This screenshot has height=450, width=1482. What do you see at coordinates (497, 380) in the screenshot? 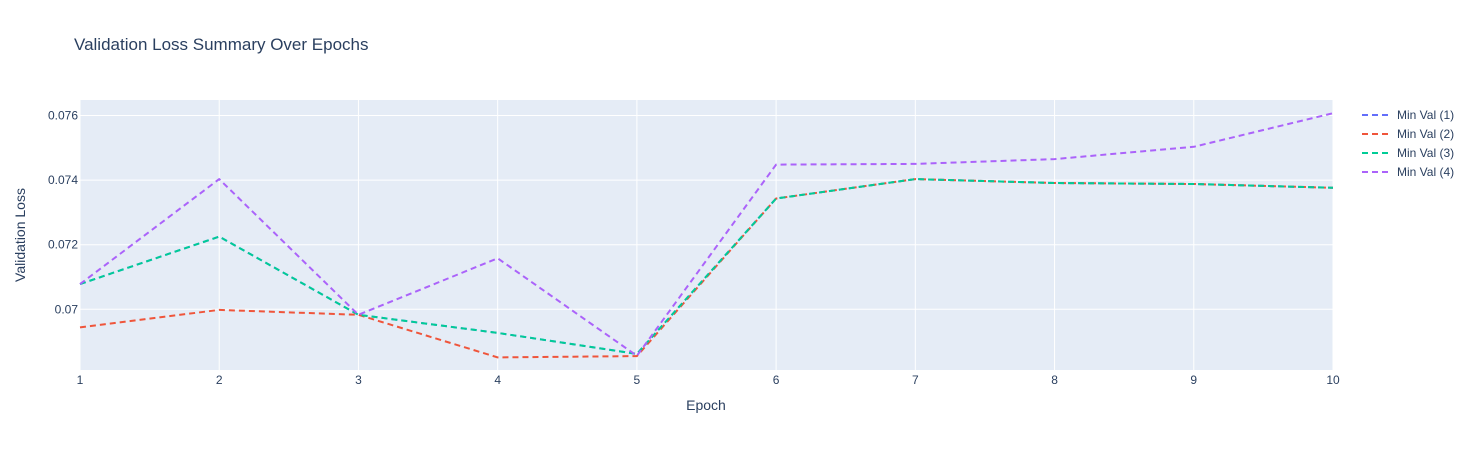
I see `x-tick-label: 4` at bounding box center [497, 380].